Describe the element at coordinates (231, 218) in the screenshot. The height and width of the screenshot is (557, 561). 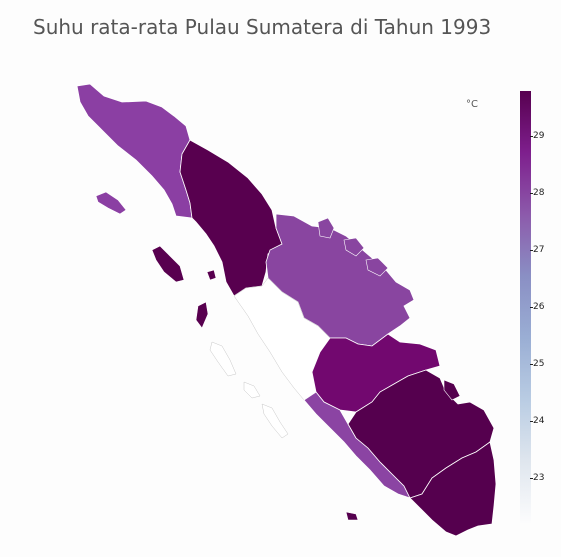
I see `region-sumatera-utara` at that location.